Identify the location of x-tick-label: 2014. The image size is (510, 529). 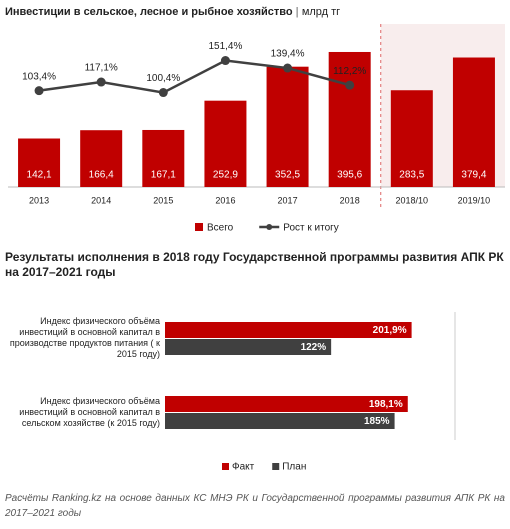
(101, 200).